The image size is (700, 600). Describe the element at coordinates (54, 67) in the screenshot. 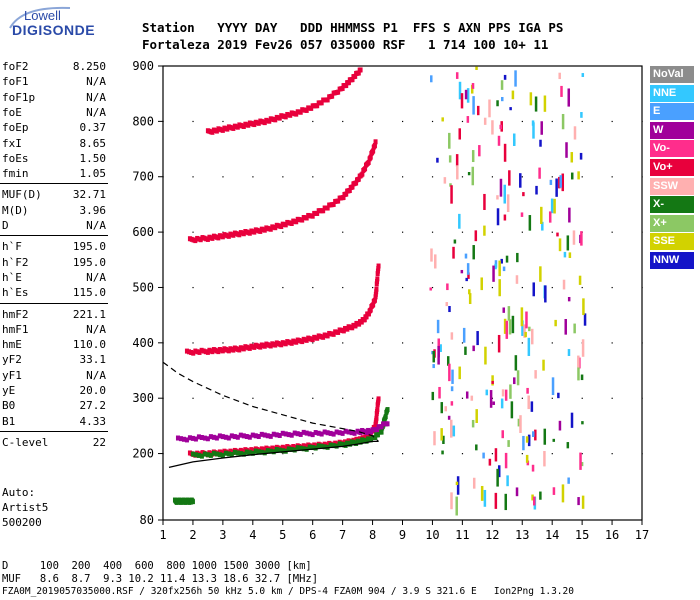

I see `param-row: foF2 8.250` at that location.